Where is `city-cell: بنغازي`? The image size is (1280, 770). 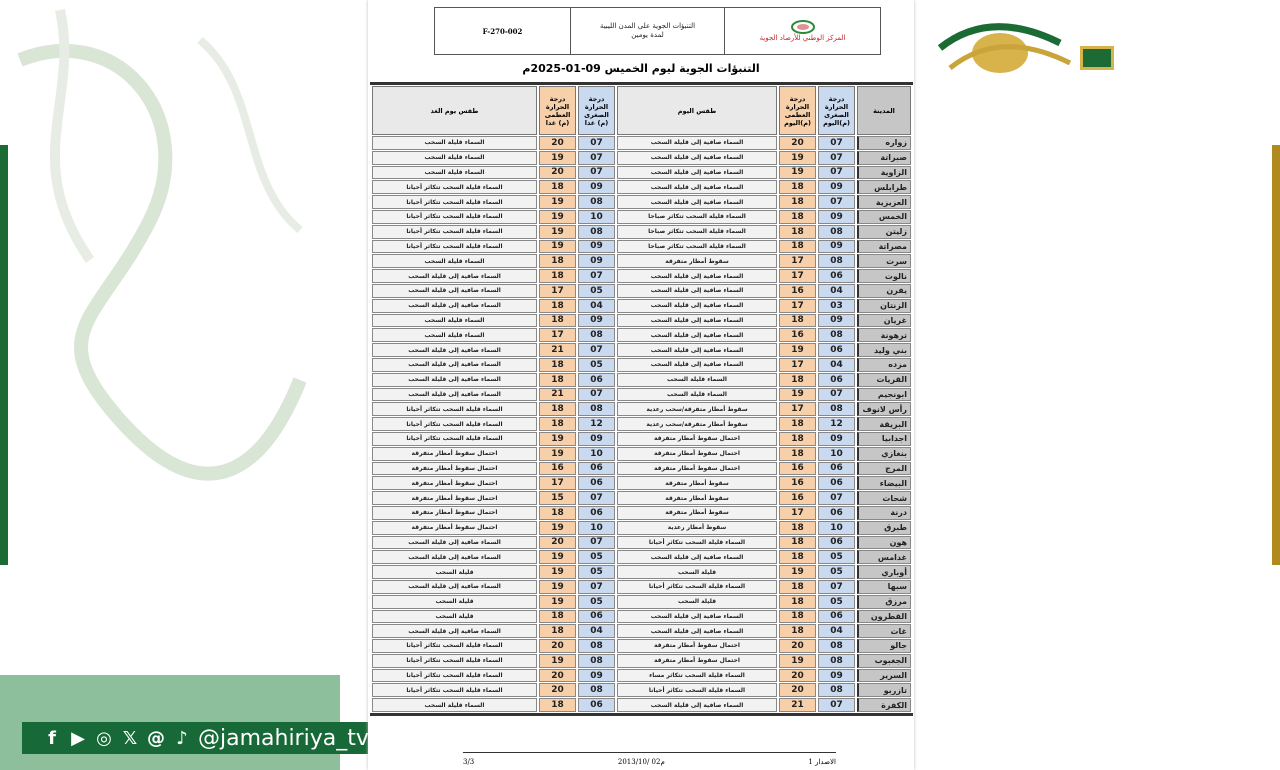 city-cell: بنغازي is located at coordinates (884, 453).